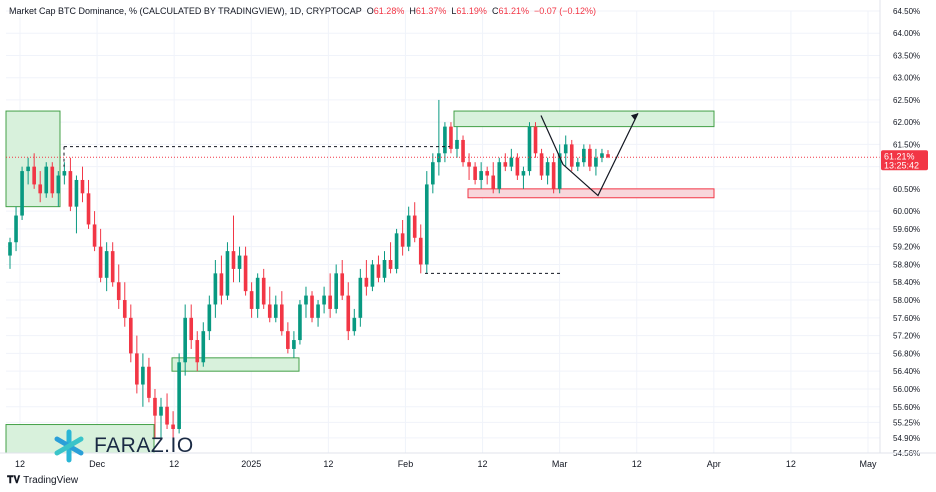 The width and height of the screenshot is (936, 492). Describe the element at coordinates (906, 300) in the screenshot. I see `y-tick-label: 58.00%` at that location.